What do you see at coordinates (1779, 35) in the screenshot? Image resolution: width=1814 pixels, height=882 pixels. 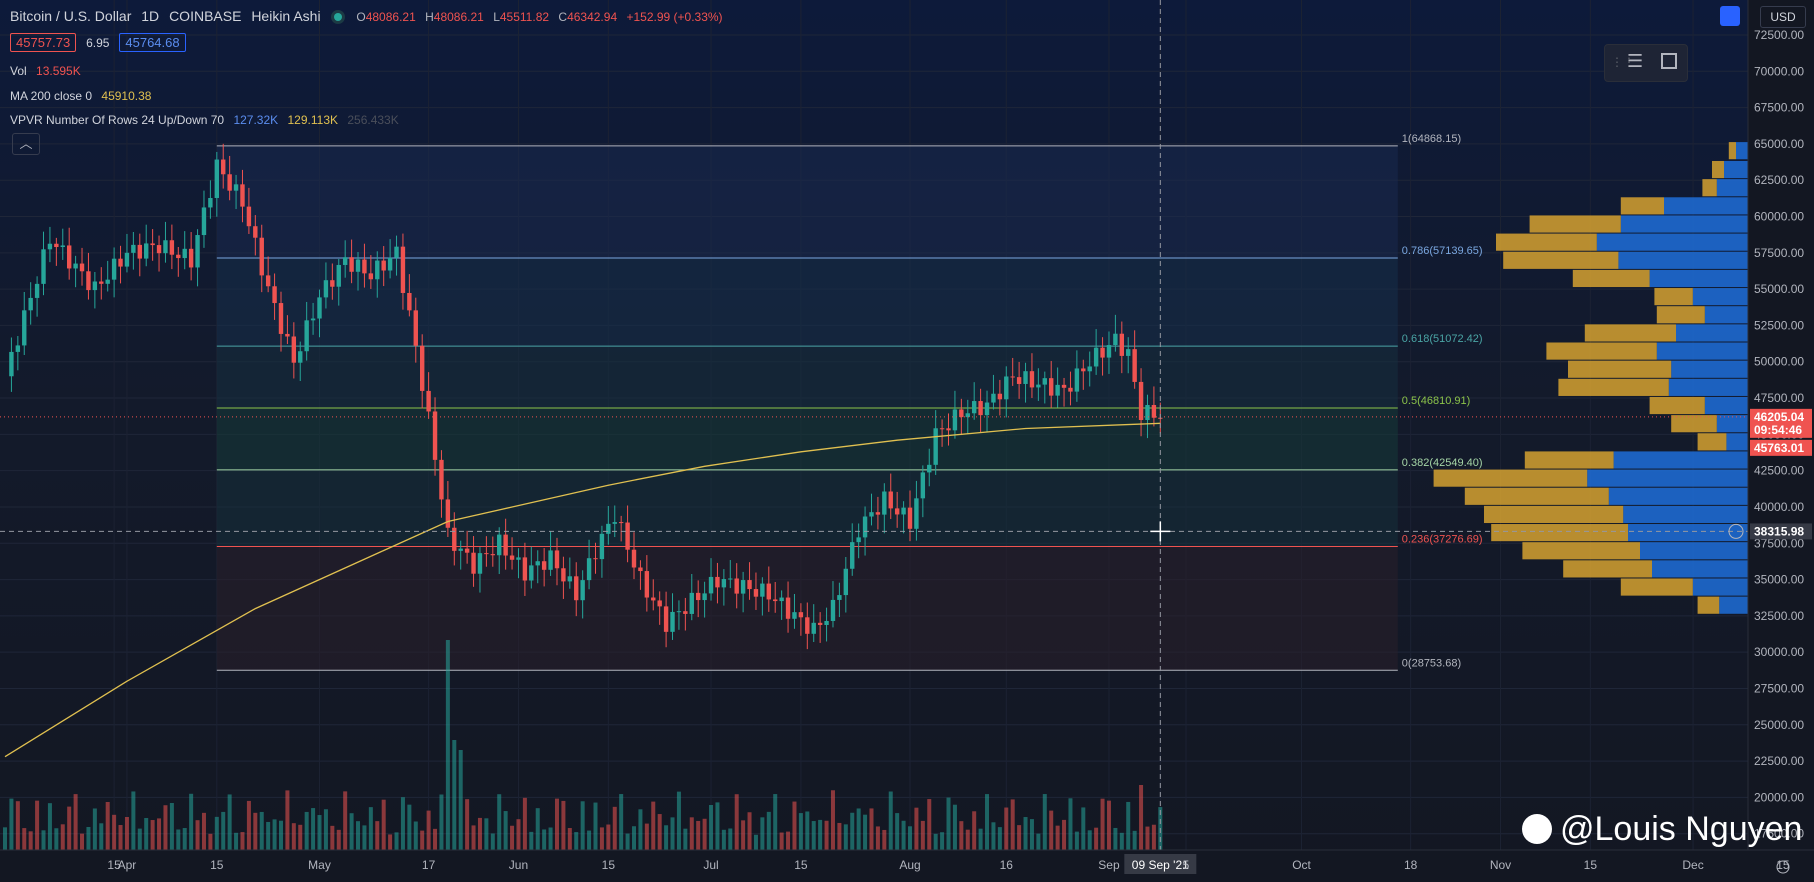 I see `price-tick-label: 72500.00` at bounding box center [1779, 35].